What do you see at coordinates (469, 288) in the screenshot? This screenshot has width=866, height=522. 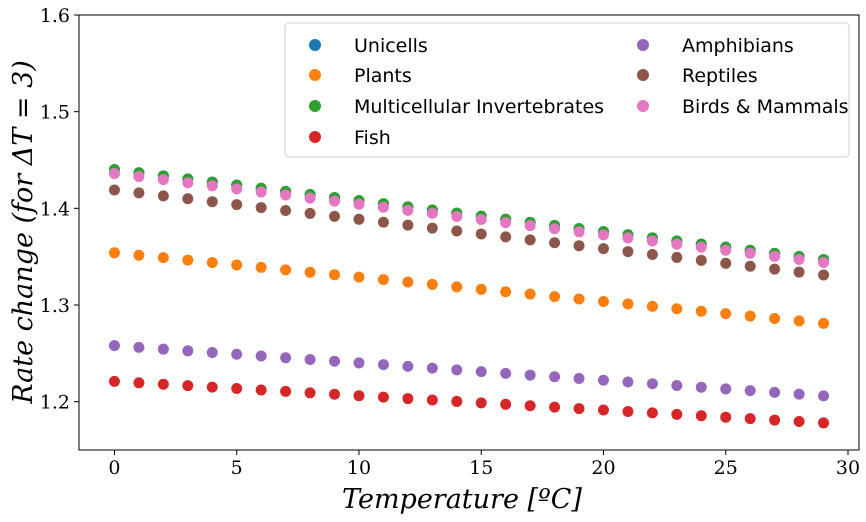 I see `series-plants` at bounding box center [469, 288].